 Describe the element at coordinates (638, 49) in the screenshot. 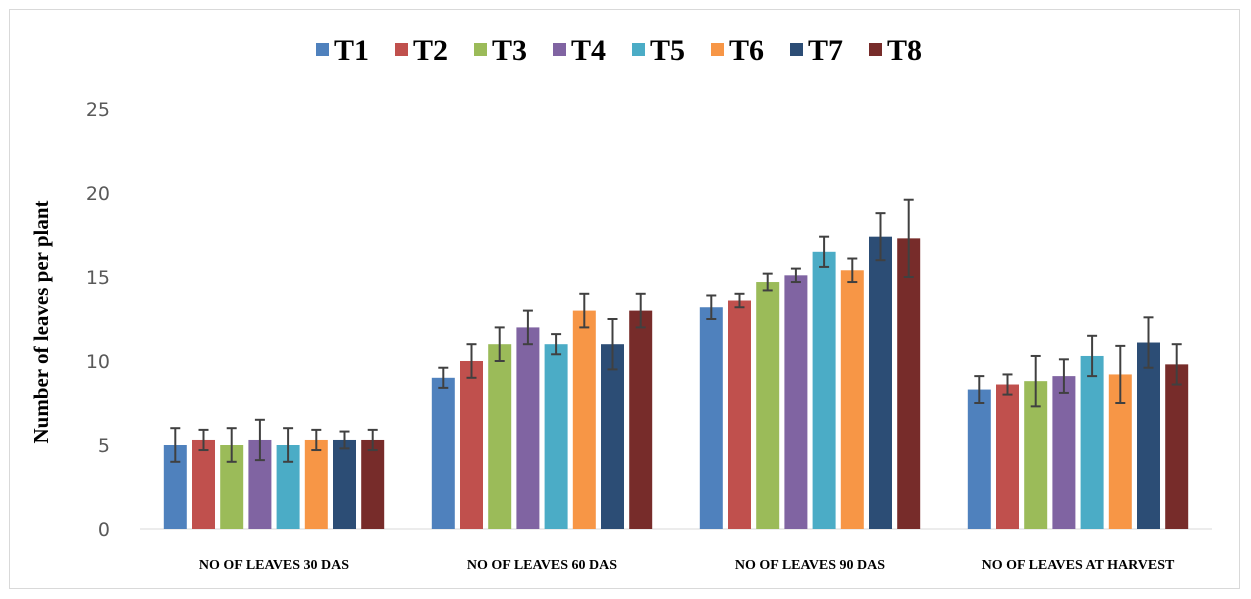

I see `legend-swatch-t5` at that location.